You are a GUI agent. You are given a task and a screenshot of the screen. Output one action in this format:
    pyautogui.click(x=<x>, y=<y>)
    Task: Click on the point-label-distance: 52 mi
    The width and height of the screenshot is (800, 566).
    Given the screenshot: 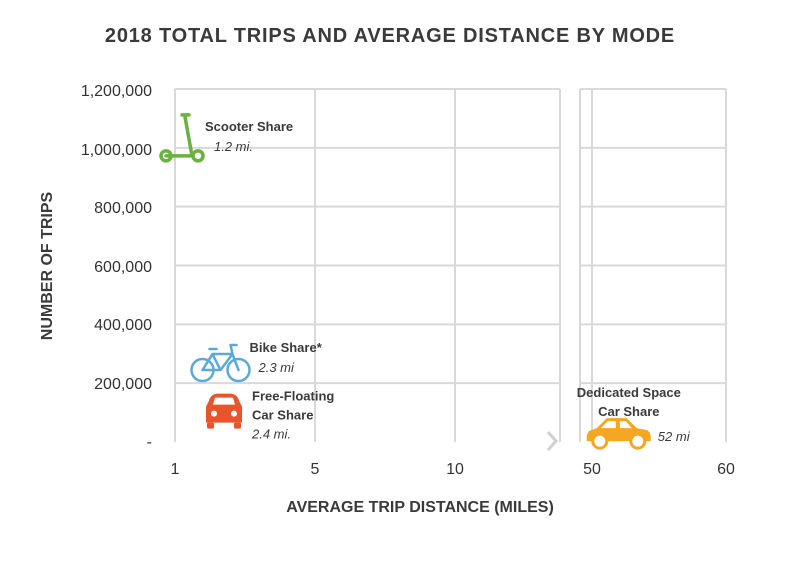 What is the action you would take?
    pyautogui.click(x=674, y=436)
    